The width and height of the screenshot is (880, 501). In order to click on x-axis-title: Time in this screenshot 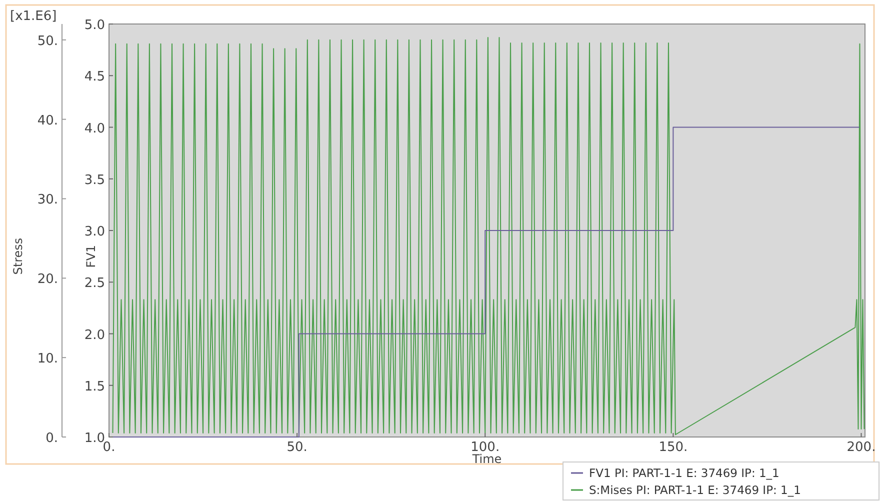, I will do `click(486, 459)`.